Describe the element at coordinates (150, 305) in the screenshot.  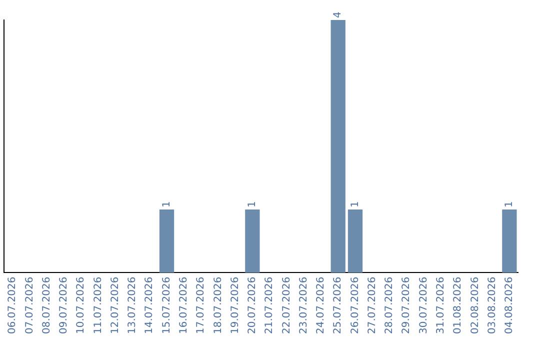
I see `x-tick-label: 14.07.2026` at that location.